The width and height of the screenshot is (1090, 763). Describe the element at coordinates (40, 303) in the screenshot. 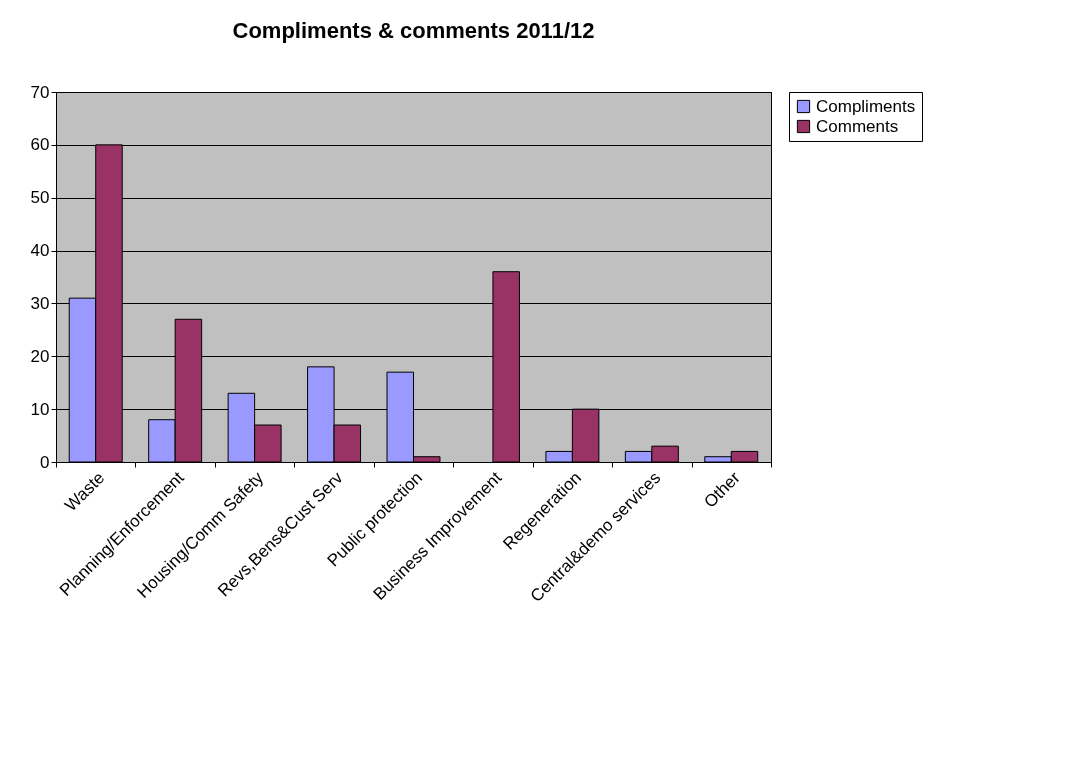

I see `y-tick-label: 30` at that location.